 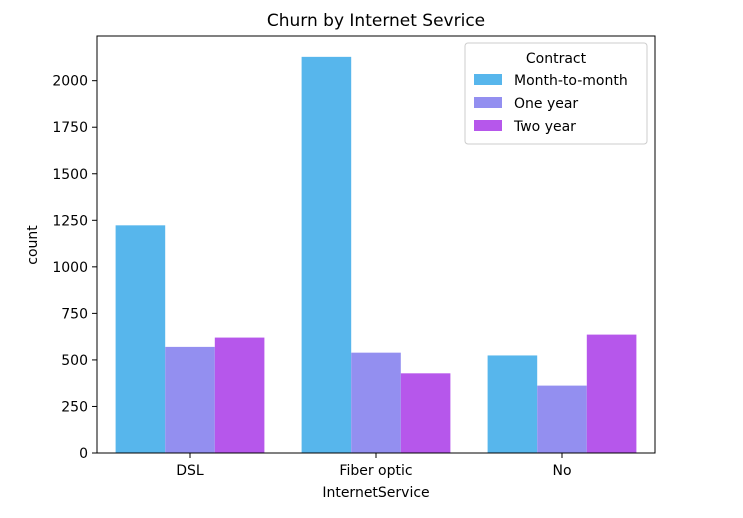 I want to click on y-tick-label: 500, so click(x=74, y=361).